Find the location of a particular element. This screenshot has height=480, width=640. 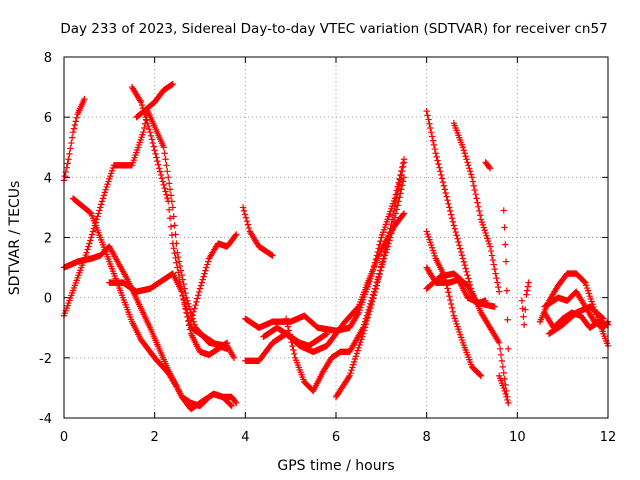

y-tick-label: 8 is located at coordinates (48, 58).